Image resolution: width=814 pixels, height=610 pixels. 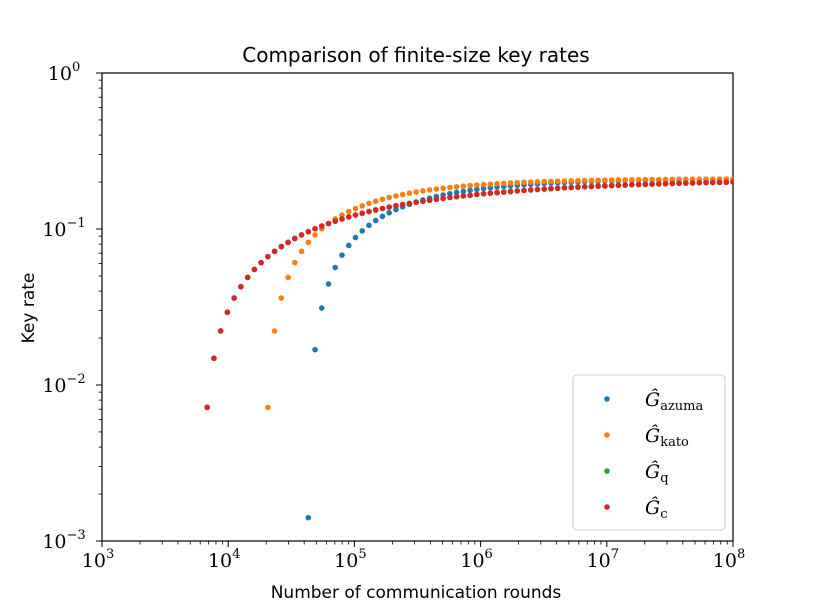 I want to click on x-tick-exp: 3, so click(x=110, y=554).